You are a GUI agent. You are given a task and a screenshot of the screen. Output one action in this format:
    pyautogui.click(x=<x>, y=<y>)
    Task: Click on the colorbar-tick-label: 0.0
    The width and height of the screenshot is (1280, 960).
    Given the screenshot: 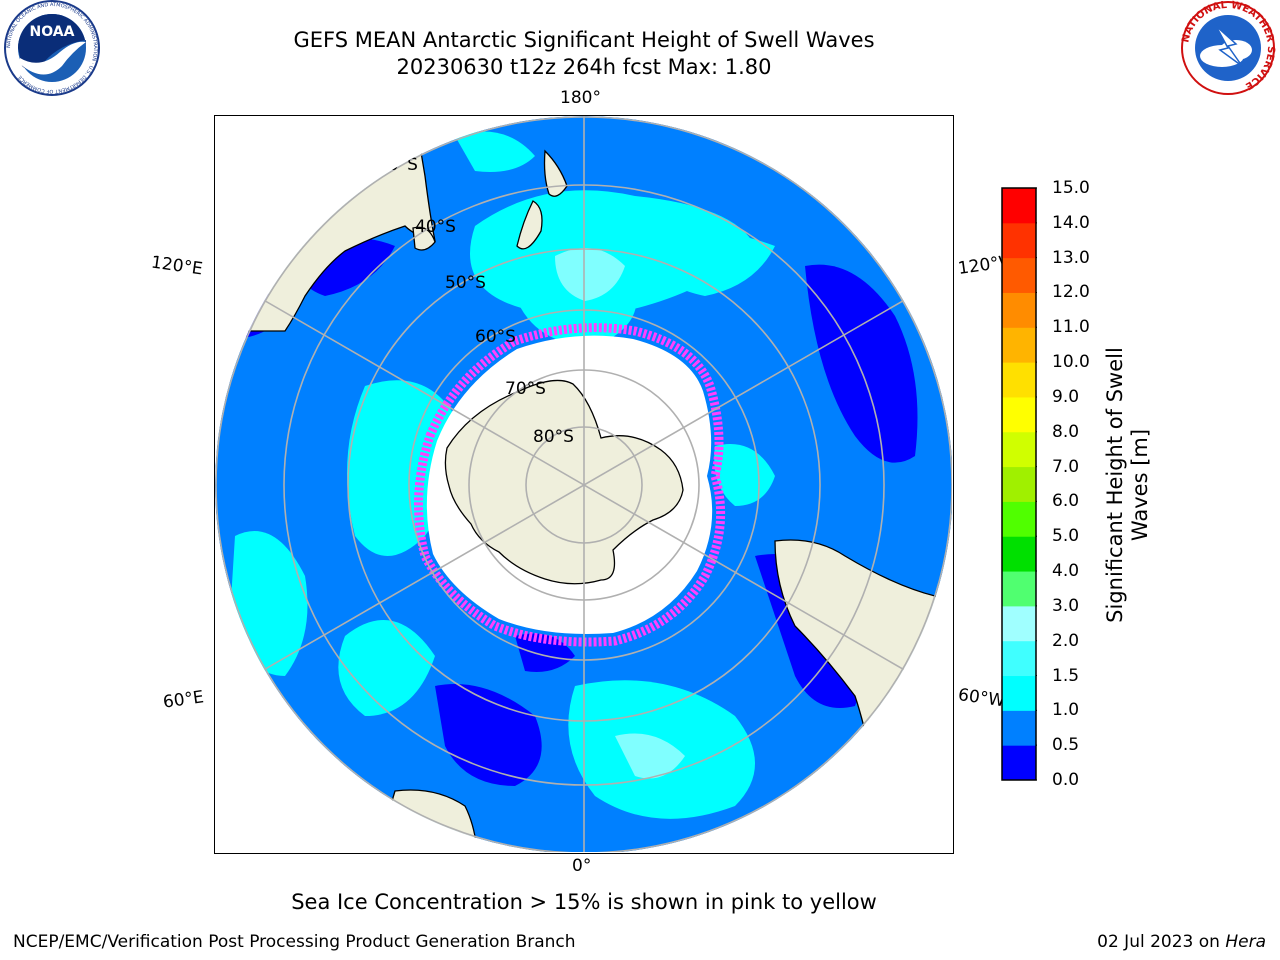 What is the action you would take?
    pyautogui.click(x=1066, y=780)
    